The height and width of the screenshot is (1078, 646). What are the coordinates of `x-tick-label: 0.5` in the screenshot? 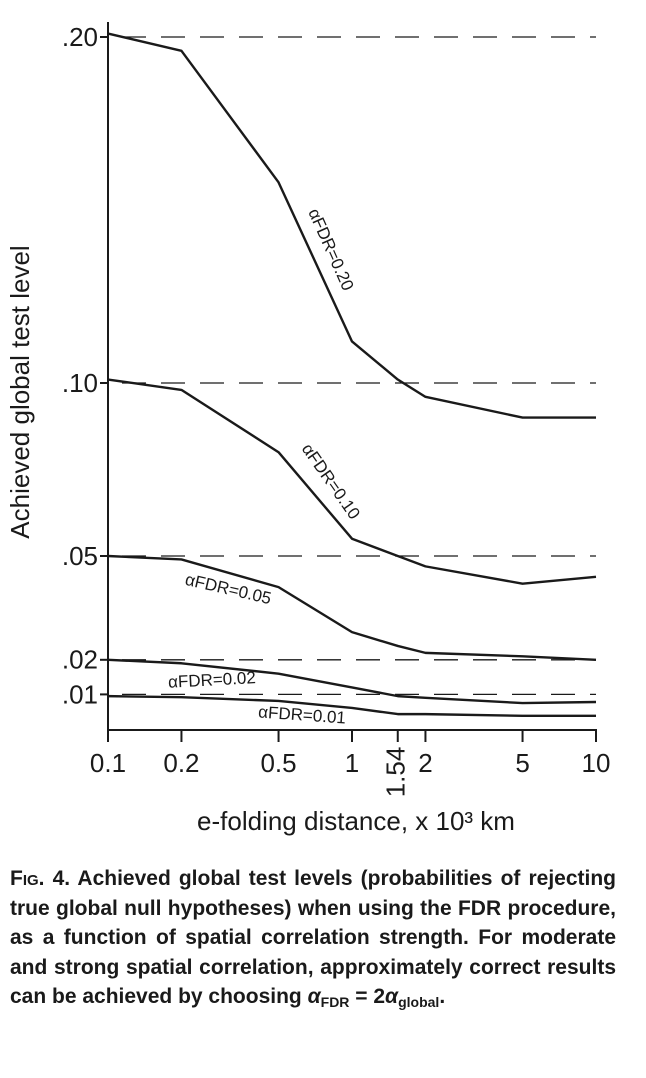 It's located at (278, 763).